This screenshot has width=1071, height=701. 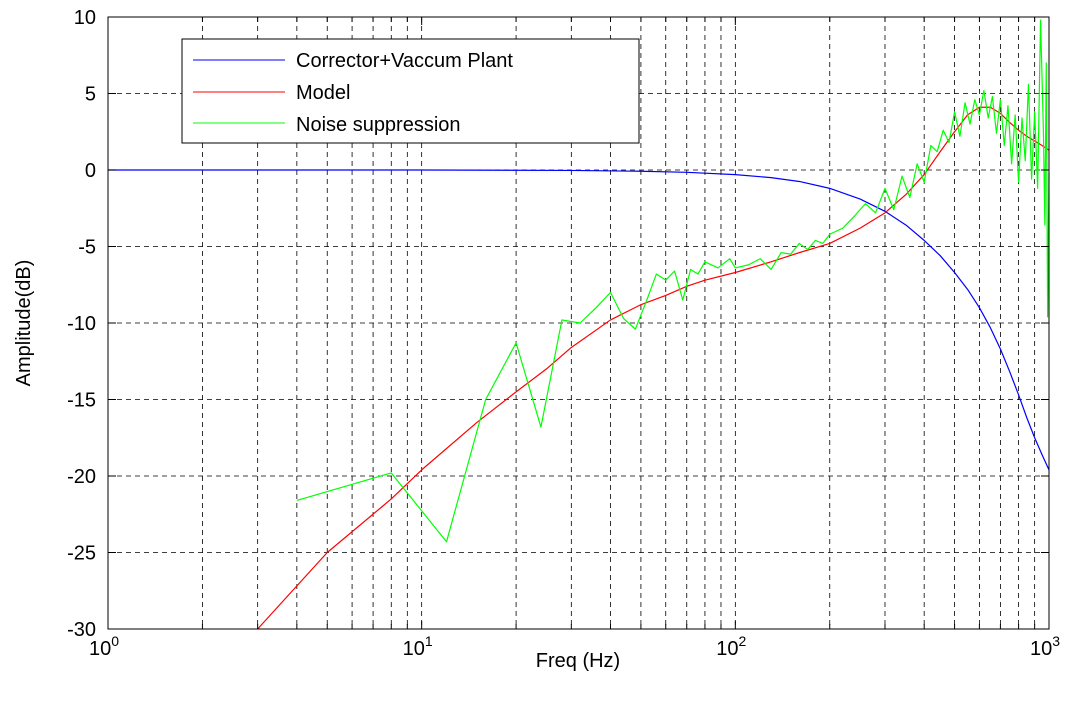 I want to click on y-tick-label: -10, so click(x=81, y=324).